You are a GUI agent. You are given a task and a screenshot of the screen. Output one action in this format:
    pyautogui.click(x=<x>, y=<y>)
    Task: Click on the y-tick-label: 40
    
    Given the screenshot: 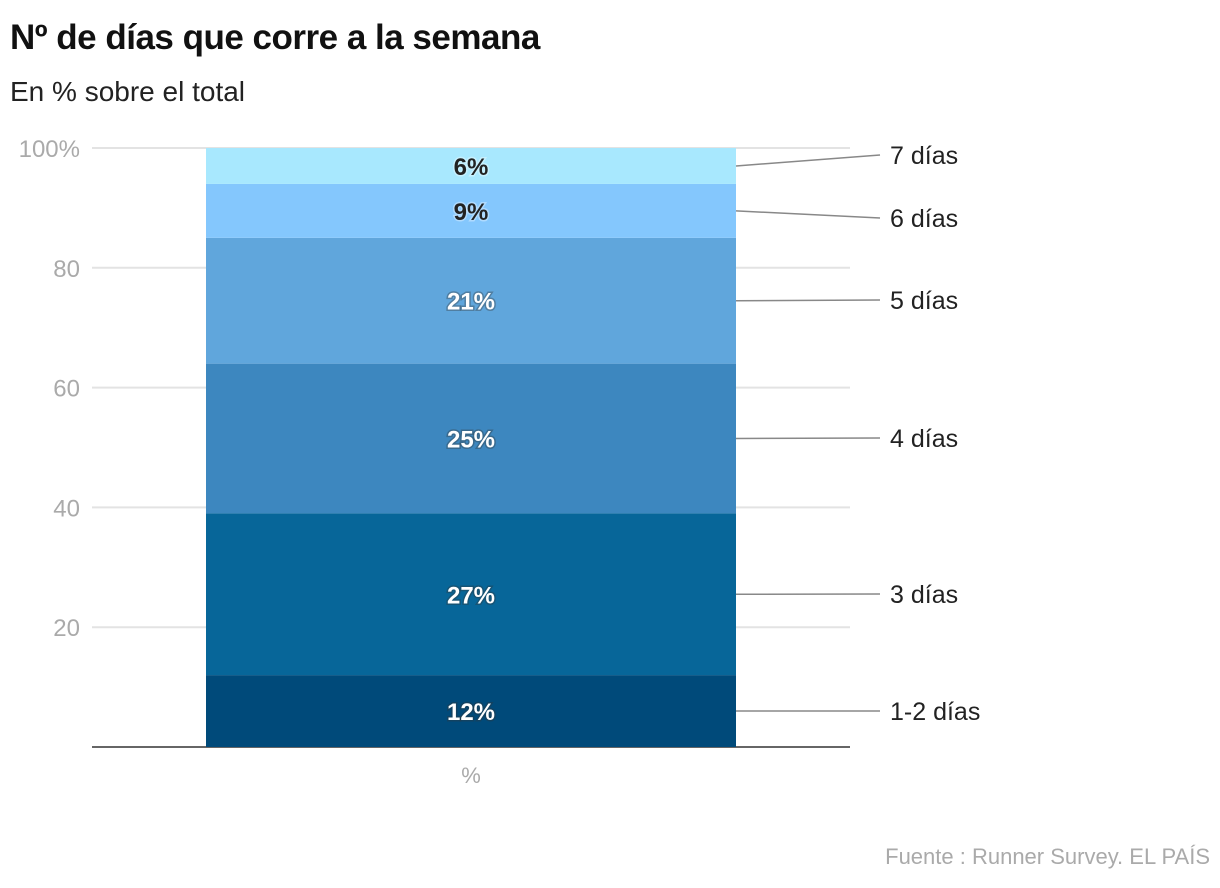 What is the action you would take?
    pyautogui.click(x=66, y=508)
    